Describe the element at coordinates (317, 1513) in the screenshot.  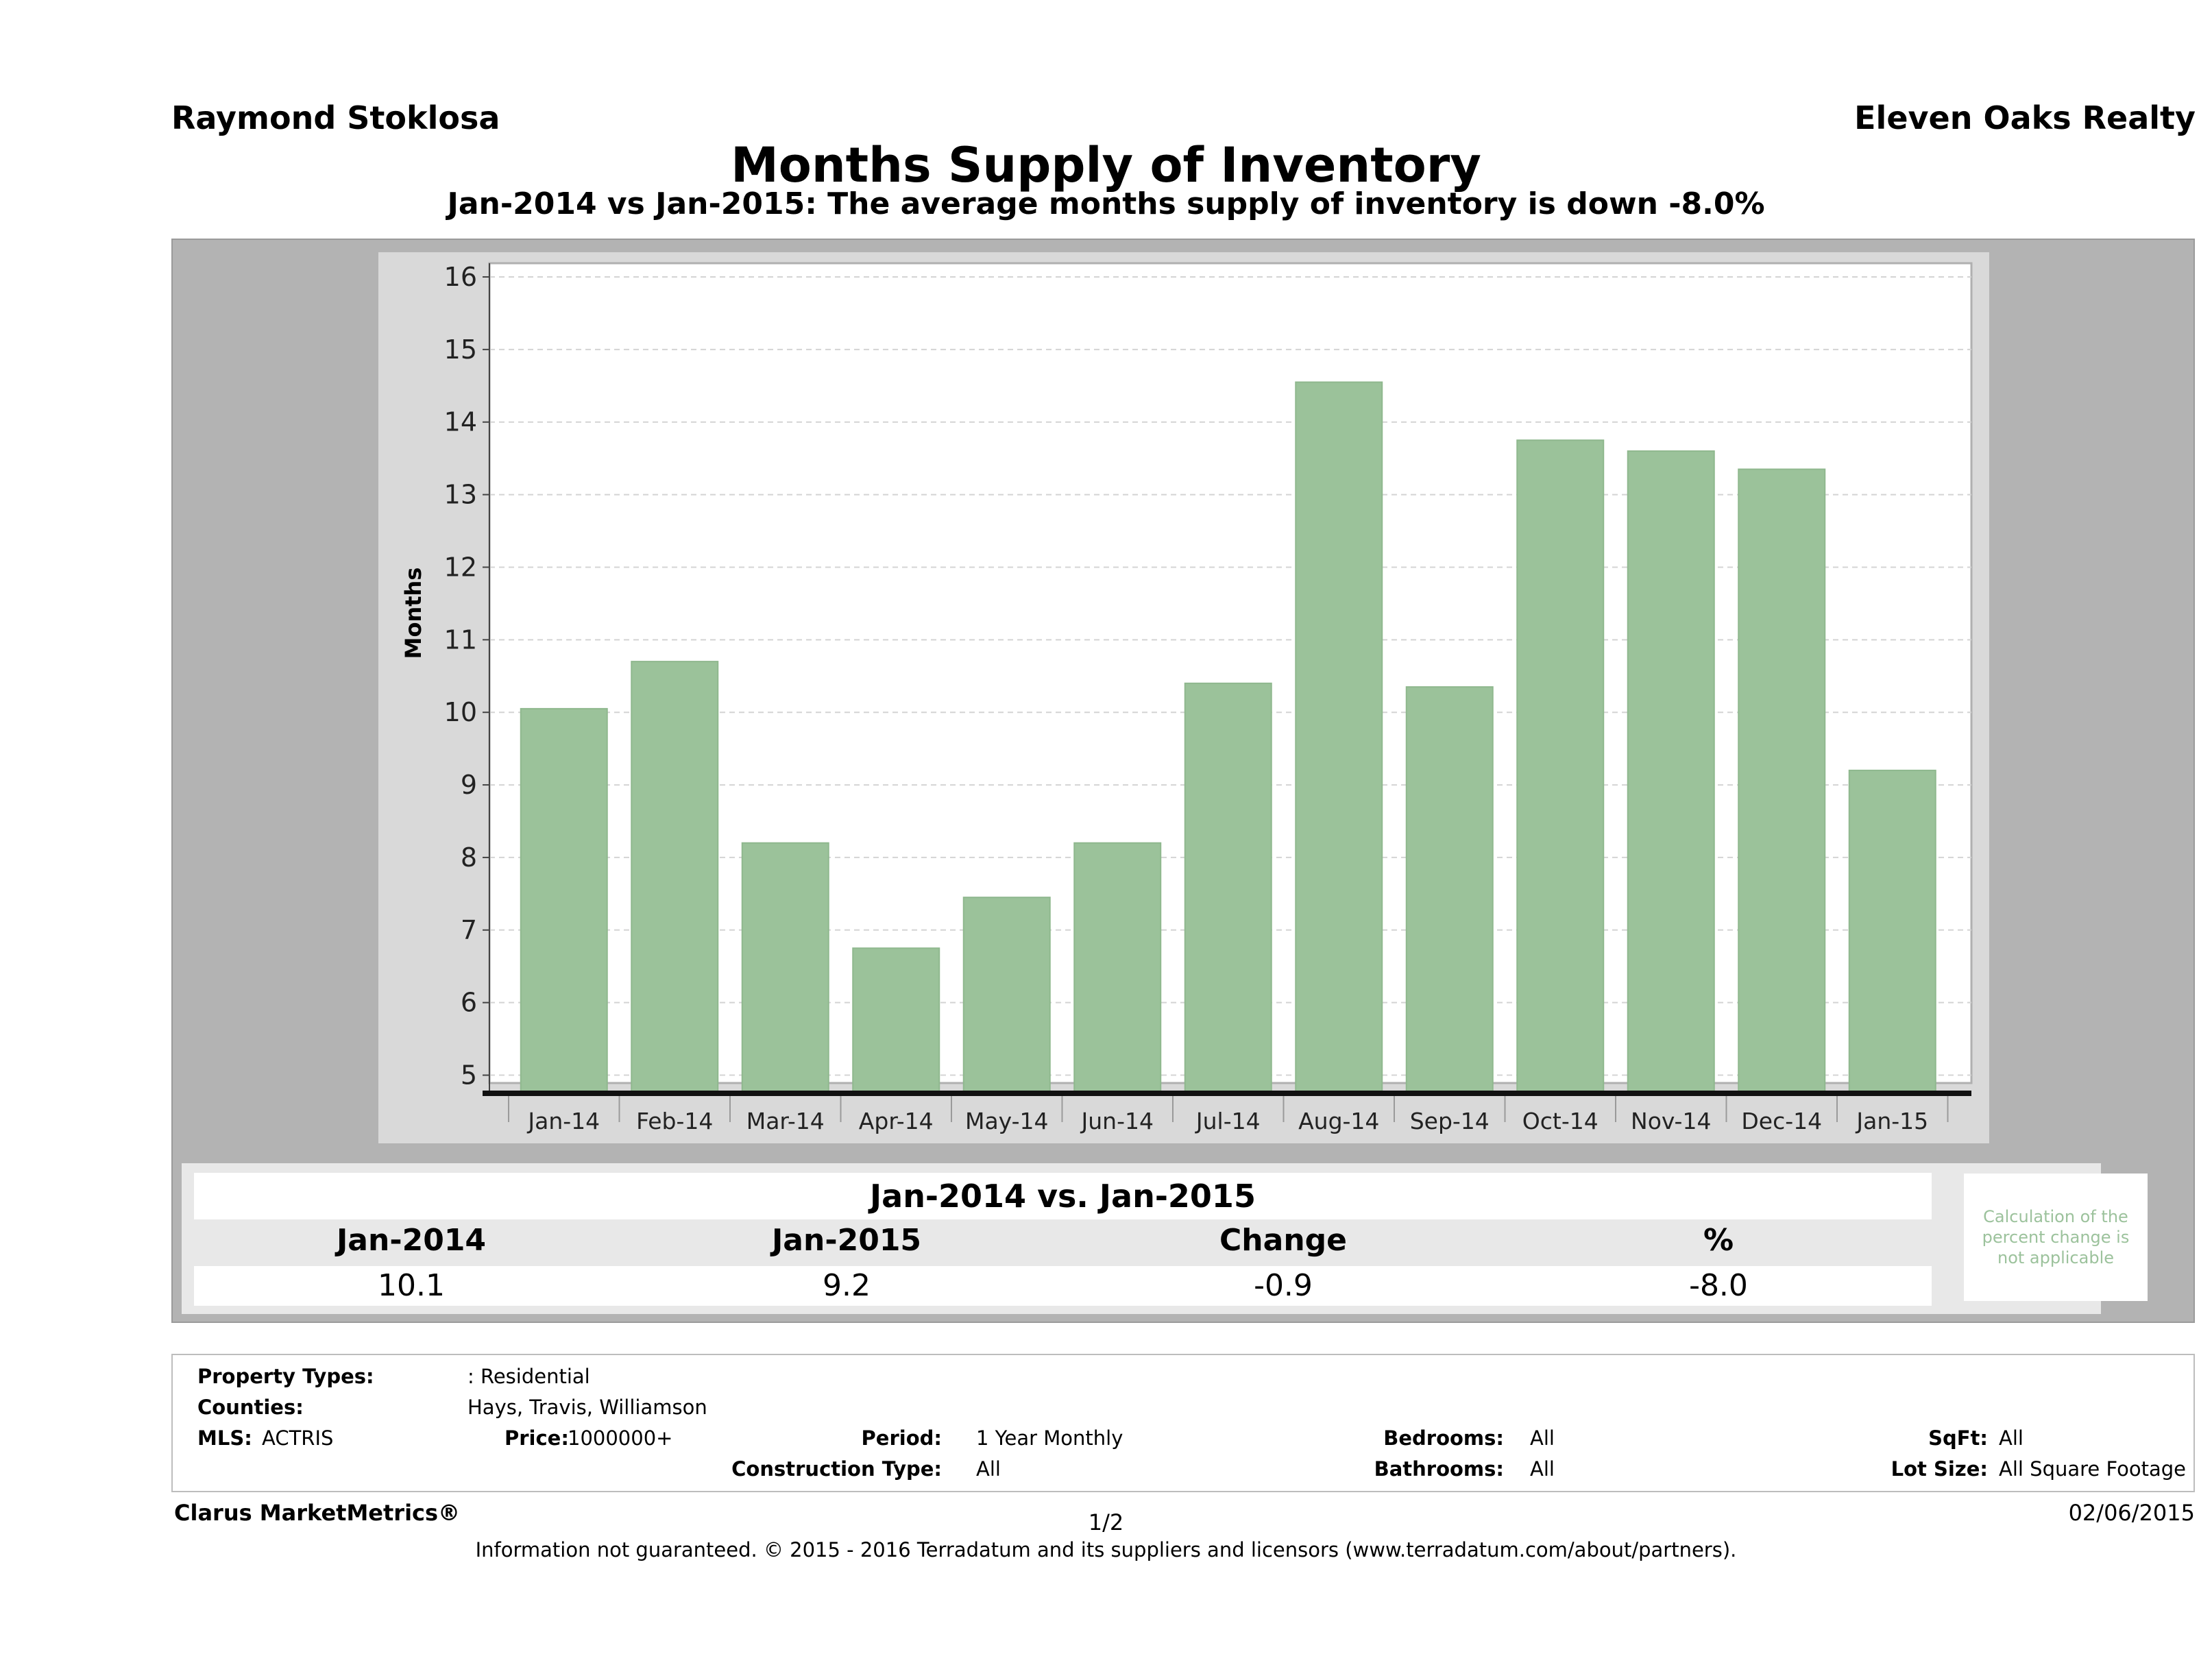
I see `brand-name: Clarus MarketMetrics®` at that location.